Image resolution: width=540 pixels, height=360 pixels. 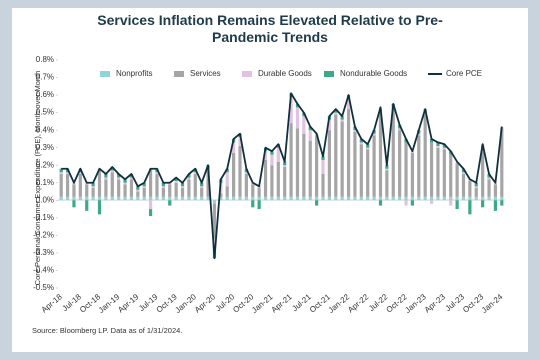 What do you see at coordinates (45, 164) in the screenshot?
I see `y-tick-label: 0.2%` at bounding box center [45, 164].